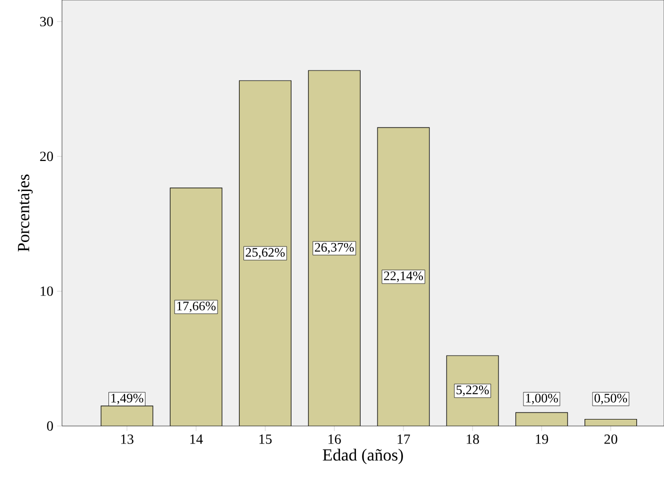 The image size is (664, 485). What do you see at coordinates (334, 439) in the screenshot?
I see `x-tick-label: 16` at bounding box center [334, 439].